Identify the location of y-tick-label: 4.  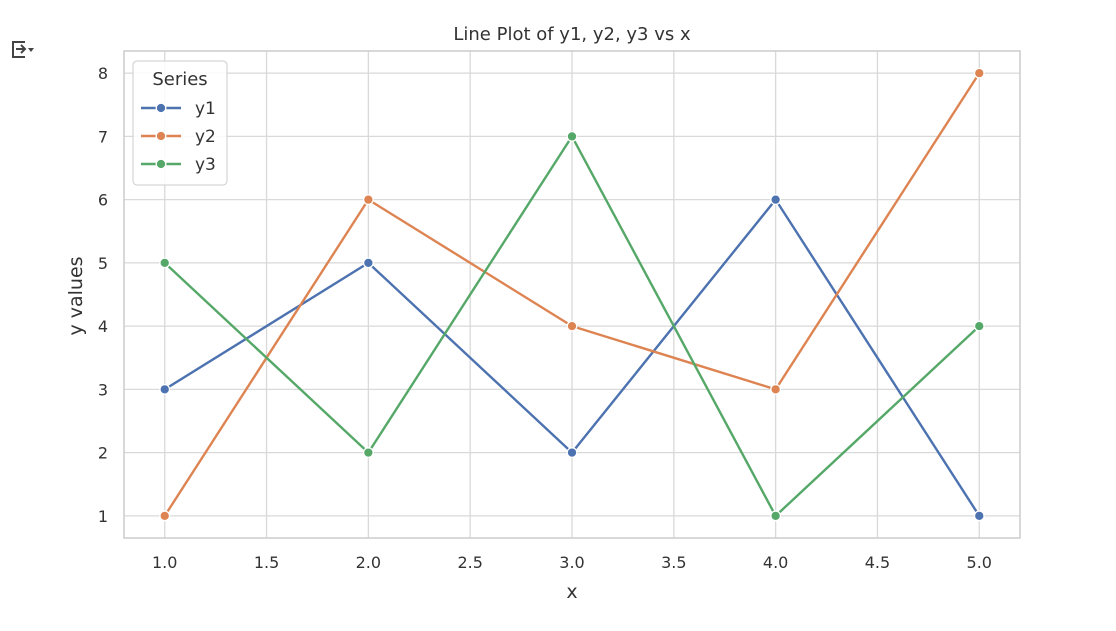
(103, 326).